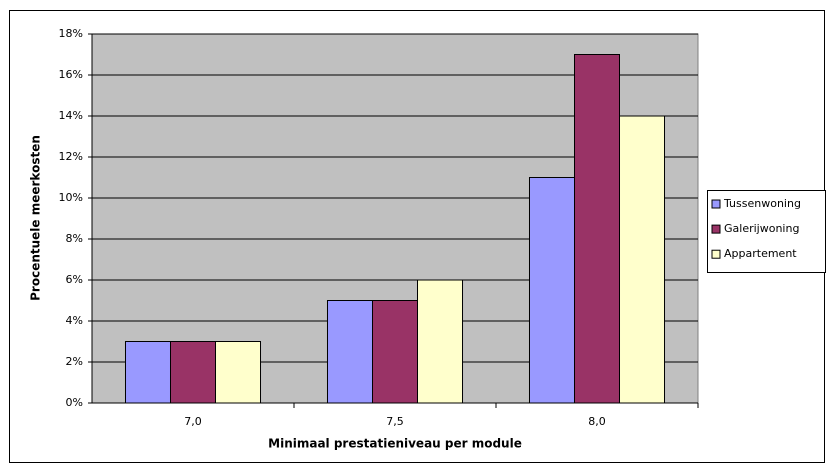 This screenshot has height=464, width=826. Describe the element at coordinates (74, 238) in the screenshot. I see `y-tick-label: 8%` at that location.